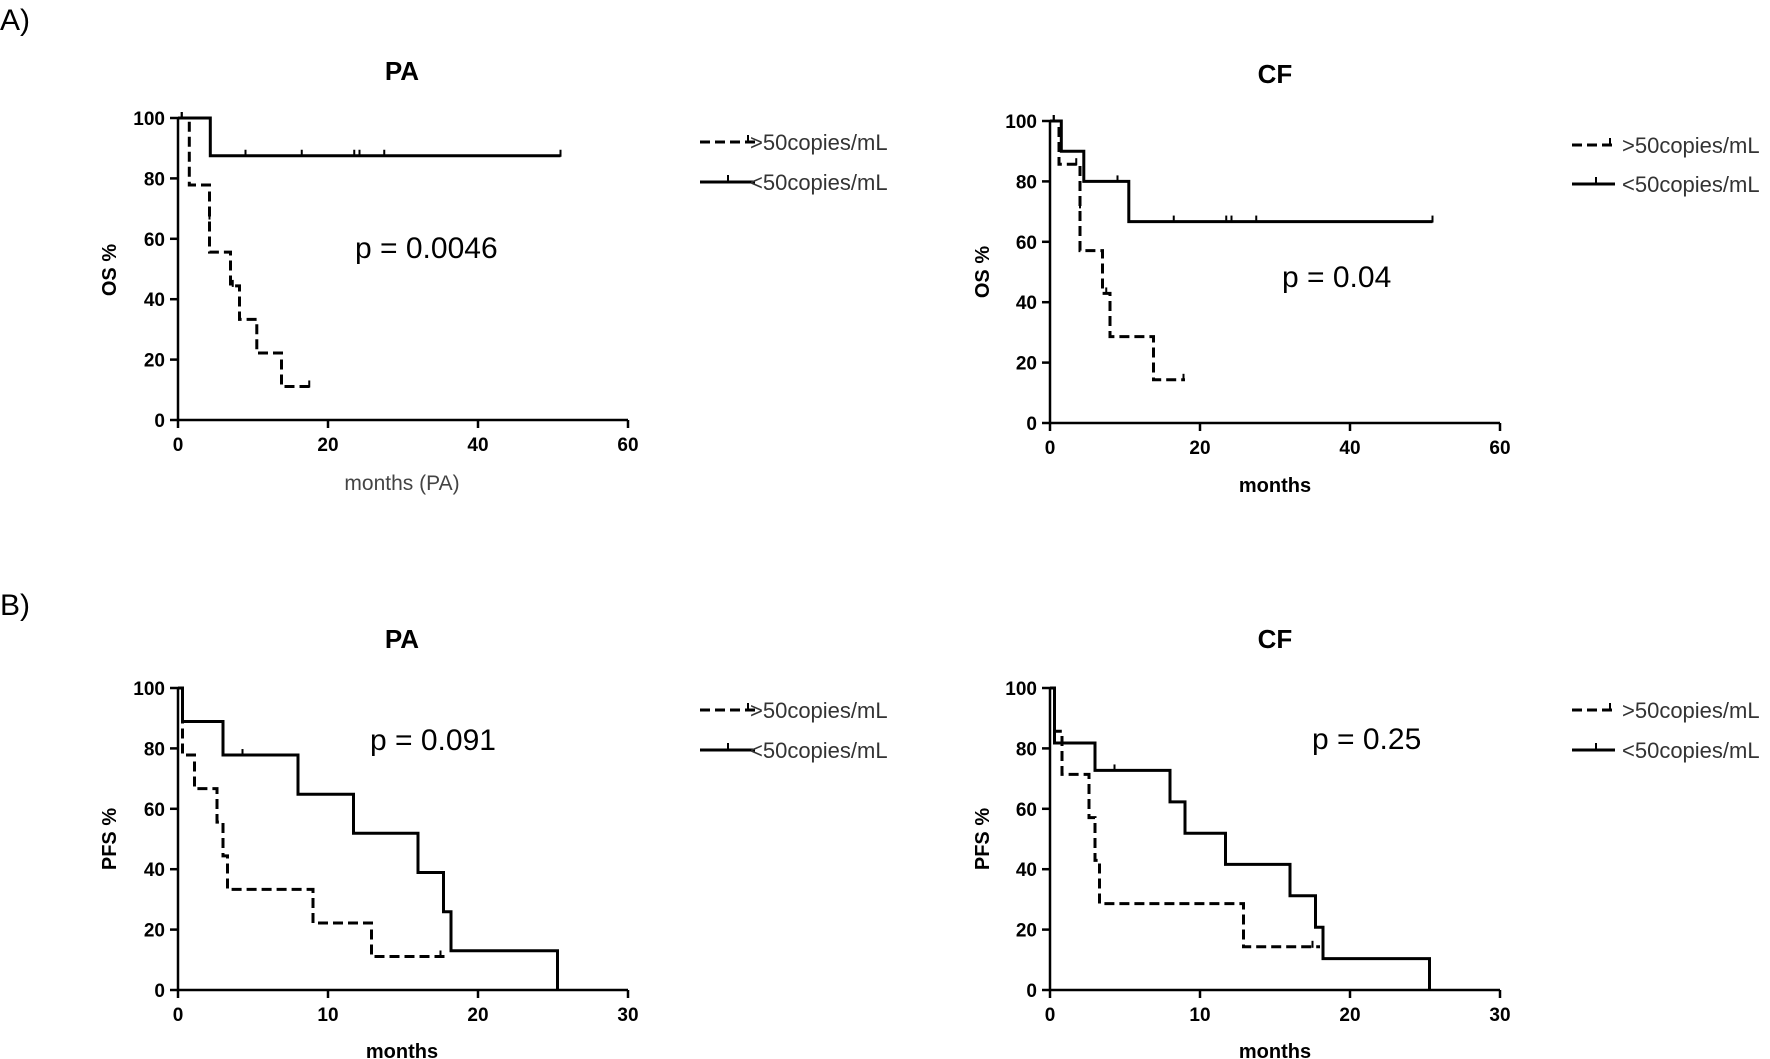  What do you see at coordinates (1336, 277) in the screenshot?
I see `p-value-annotation: p = 0.04` at bounding box center [1336, 277].